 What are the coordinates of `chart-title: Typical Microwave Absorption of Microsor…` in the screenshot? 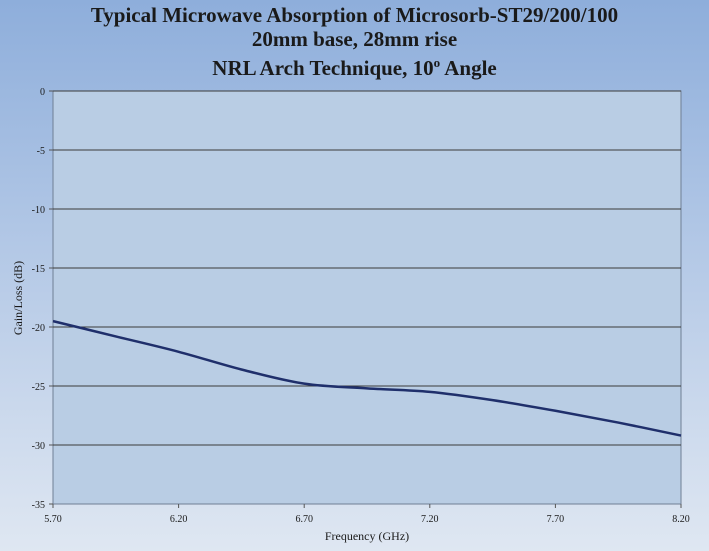 It's located at (354, 41).